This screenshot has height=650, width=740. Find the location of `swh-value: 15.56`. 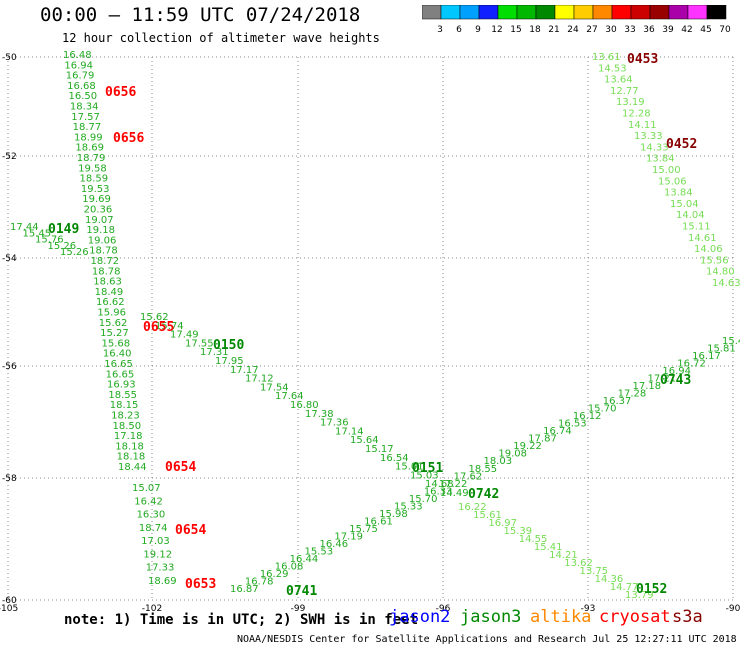

swh-value: 15.56 is located at coordinates (714, 260).